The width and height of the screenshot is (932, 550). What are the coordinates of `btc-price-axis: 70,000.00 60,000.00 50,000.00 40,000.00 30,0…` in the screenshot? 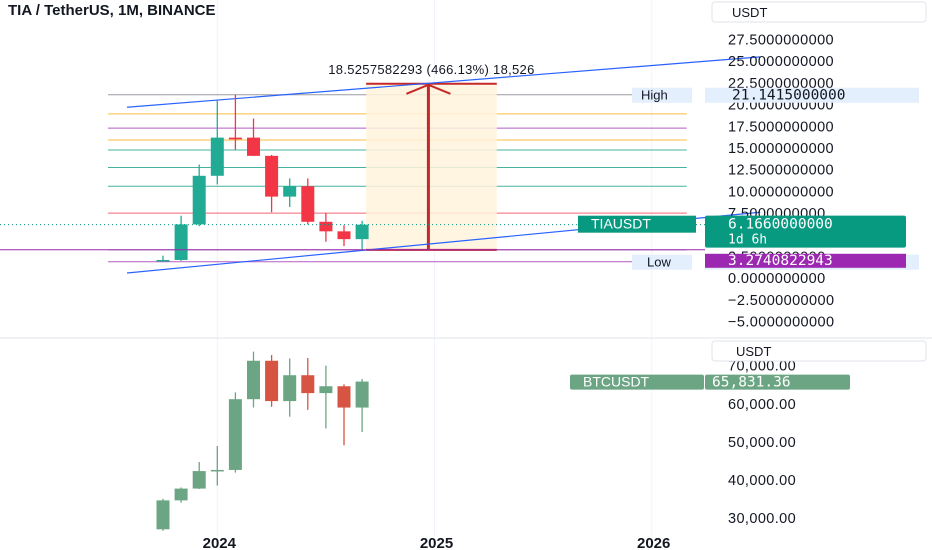 It's located at (762, 443).